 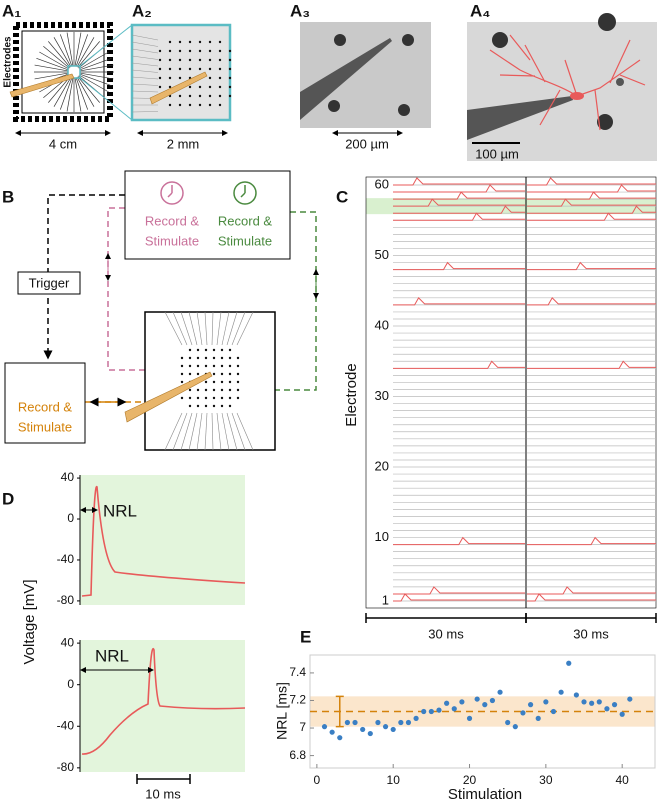 I want to click on y-tick-label: 7.4, so click(x=297, y=672).